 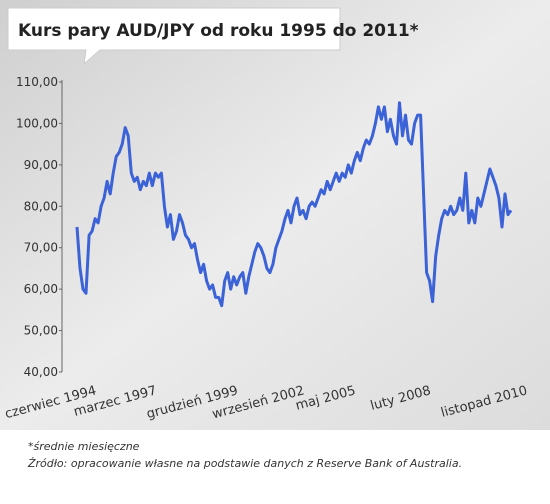 What do you see at coordinates (37, 82) in the screenshot?
I see `y-tick-label: 110,00` at bounding box center [37, 82].